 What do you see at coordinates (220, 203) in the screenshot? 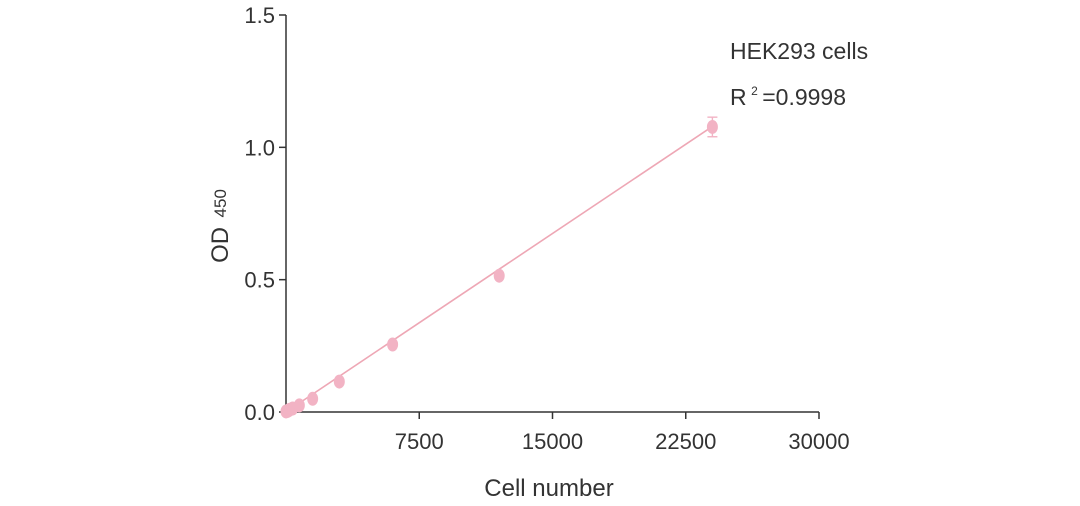
I see `y-axis-title-subscript: 450` at bounding box center [220, 203].